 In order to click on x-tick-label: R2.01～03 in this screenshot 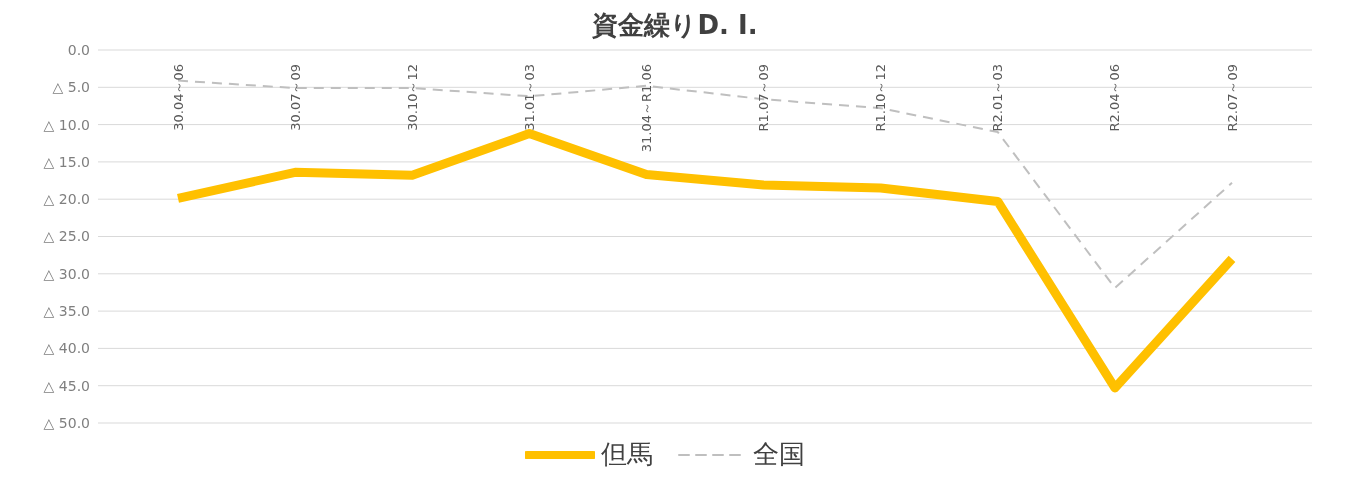, I will do `click(998, 98)`.